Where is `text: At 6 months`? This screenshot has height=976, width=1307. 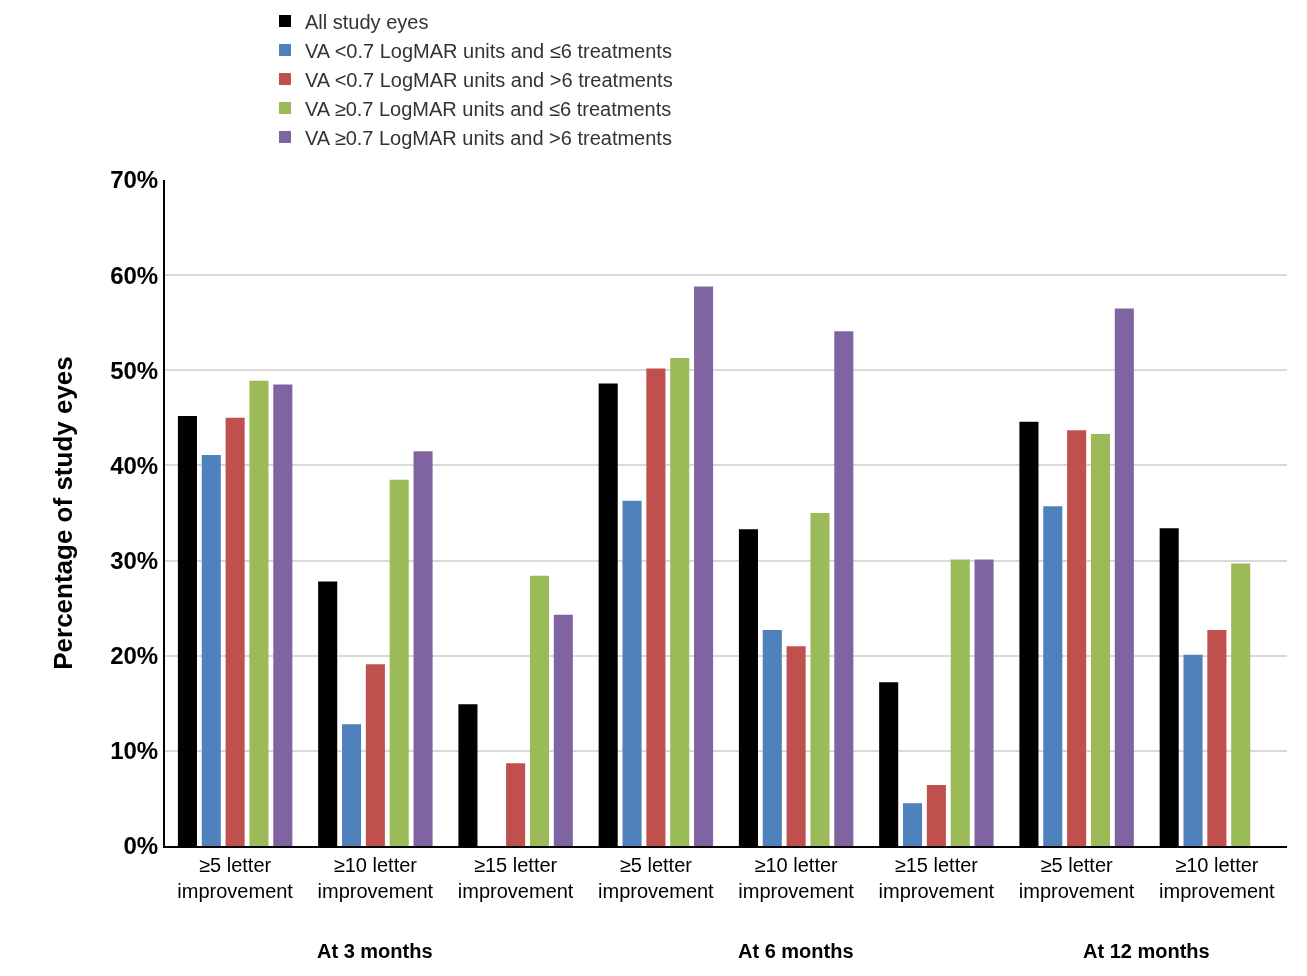
text: At 6 months is located at coordinates (796, 951).